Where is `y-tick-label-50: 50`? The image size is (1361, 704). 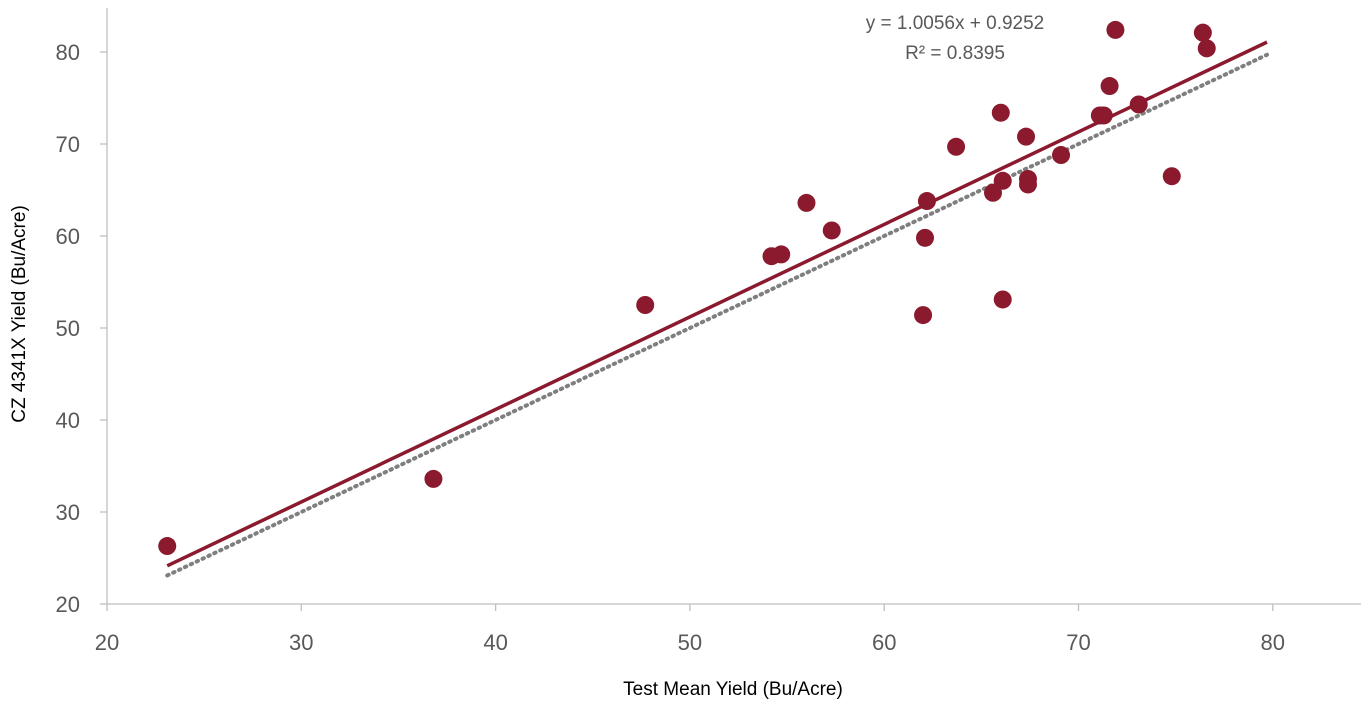
y-tick-label-50: 50 is located at coordinates (68, 328).